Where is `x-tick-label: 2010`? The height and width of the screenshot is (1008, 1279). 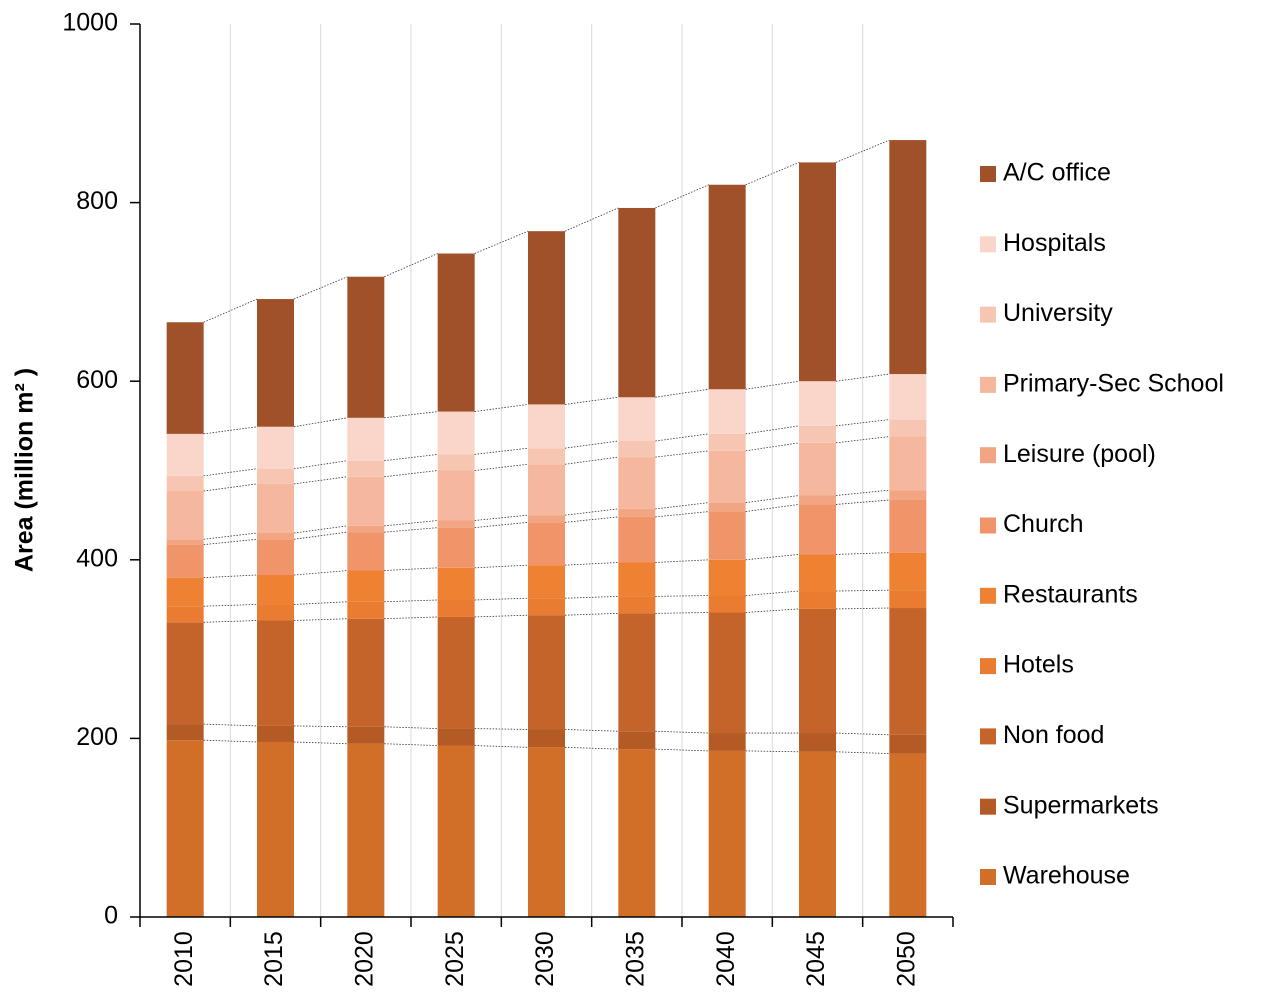
x-tick-label: 2010 is located at coordinates (184, 959).